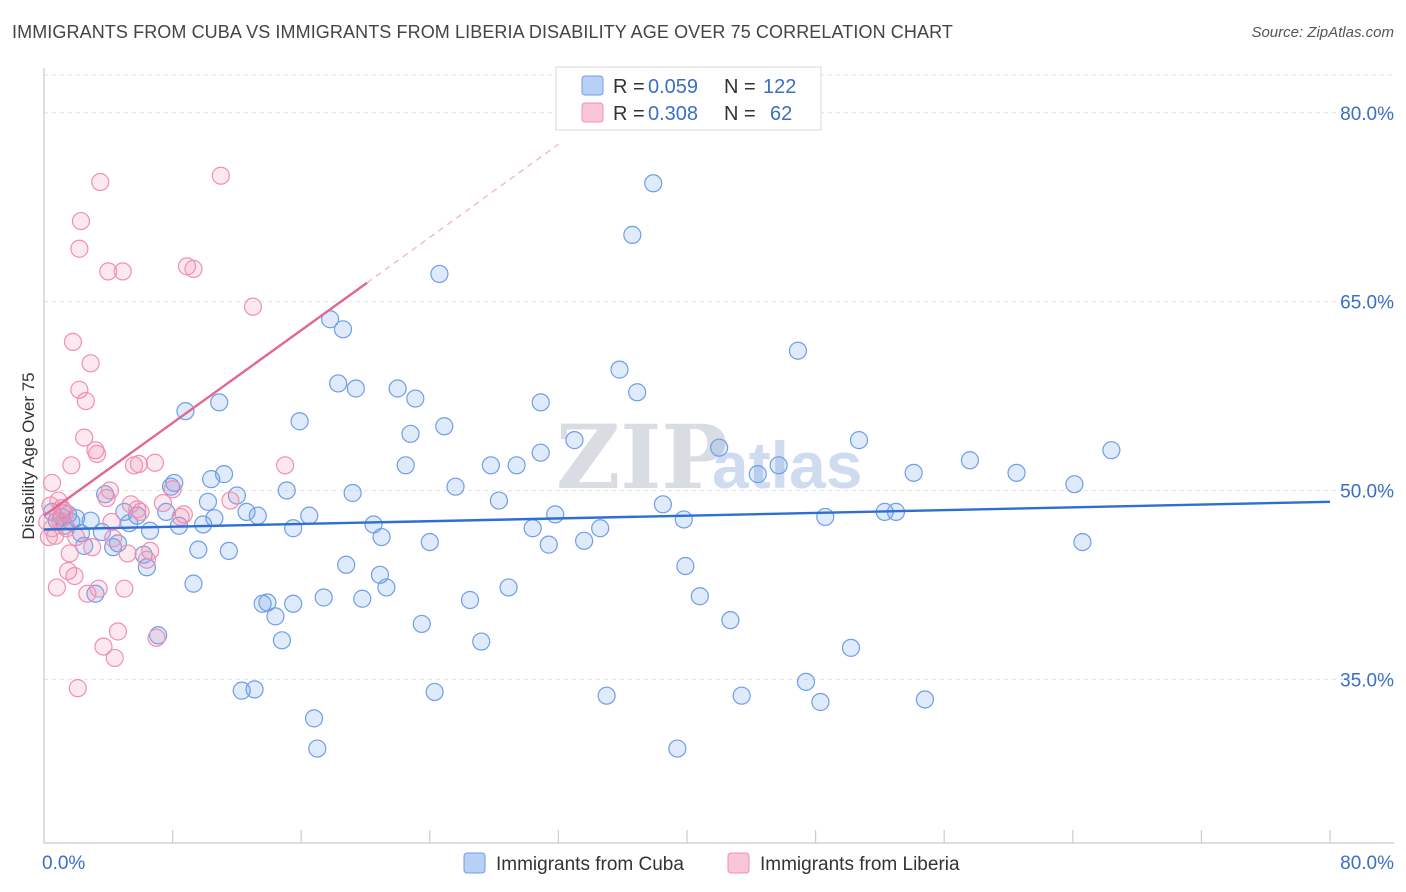  Describe the element at coordinates (28, 455) in the screenshot. I see `y-axis-label: Disability Age Over 75` at that location.